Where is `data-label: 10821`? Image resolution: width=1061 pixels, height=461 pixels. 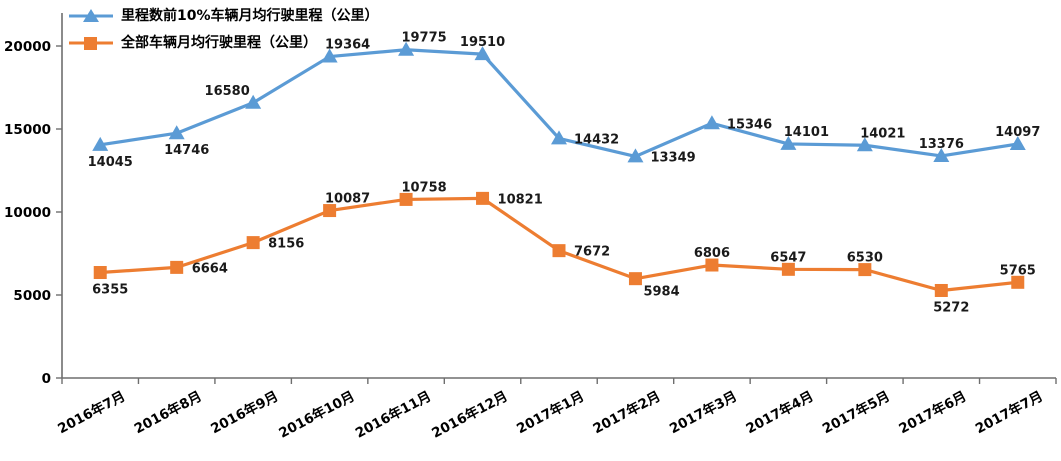 data-label: 10821 is located at coordinates (520, 199).